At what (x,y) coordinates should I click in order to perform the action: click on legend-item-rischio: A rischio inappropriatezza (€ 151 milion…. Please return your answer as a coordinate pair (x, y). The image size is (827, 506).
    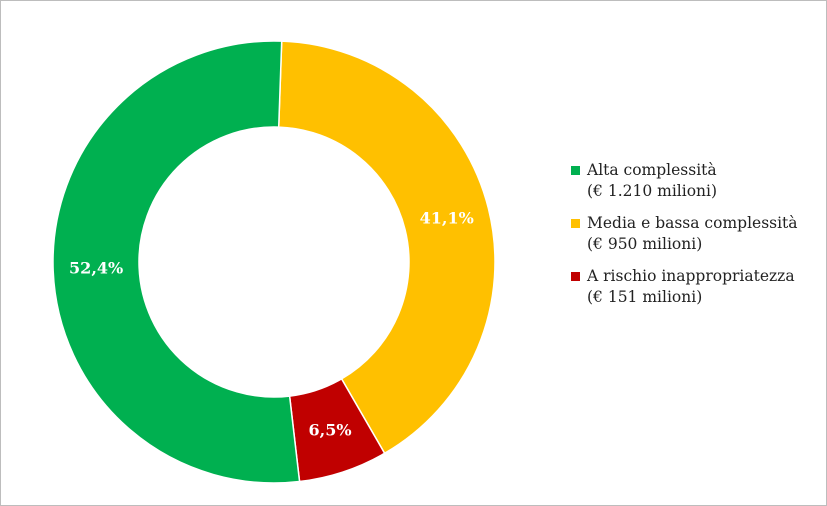
    Looking at the image, I should click on (684, 287).